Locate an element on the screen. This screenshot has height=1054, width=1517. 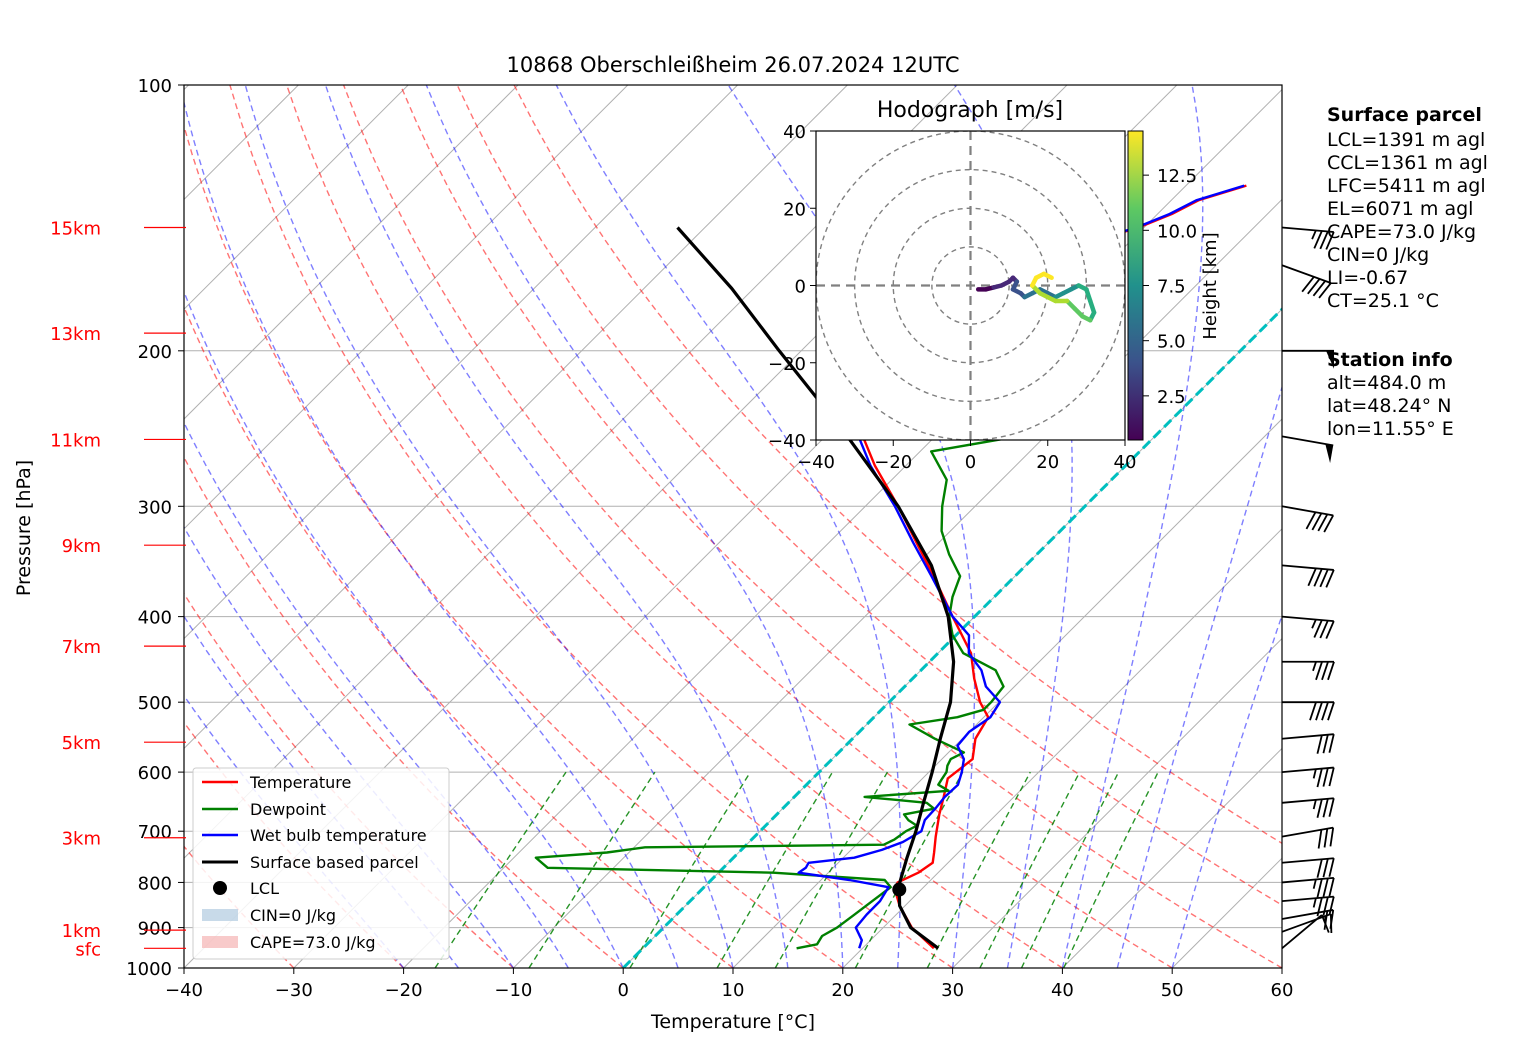
hodograph-y-tick-label: −20 is located at coordinates (787, 364).